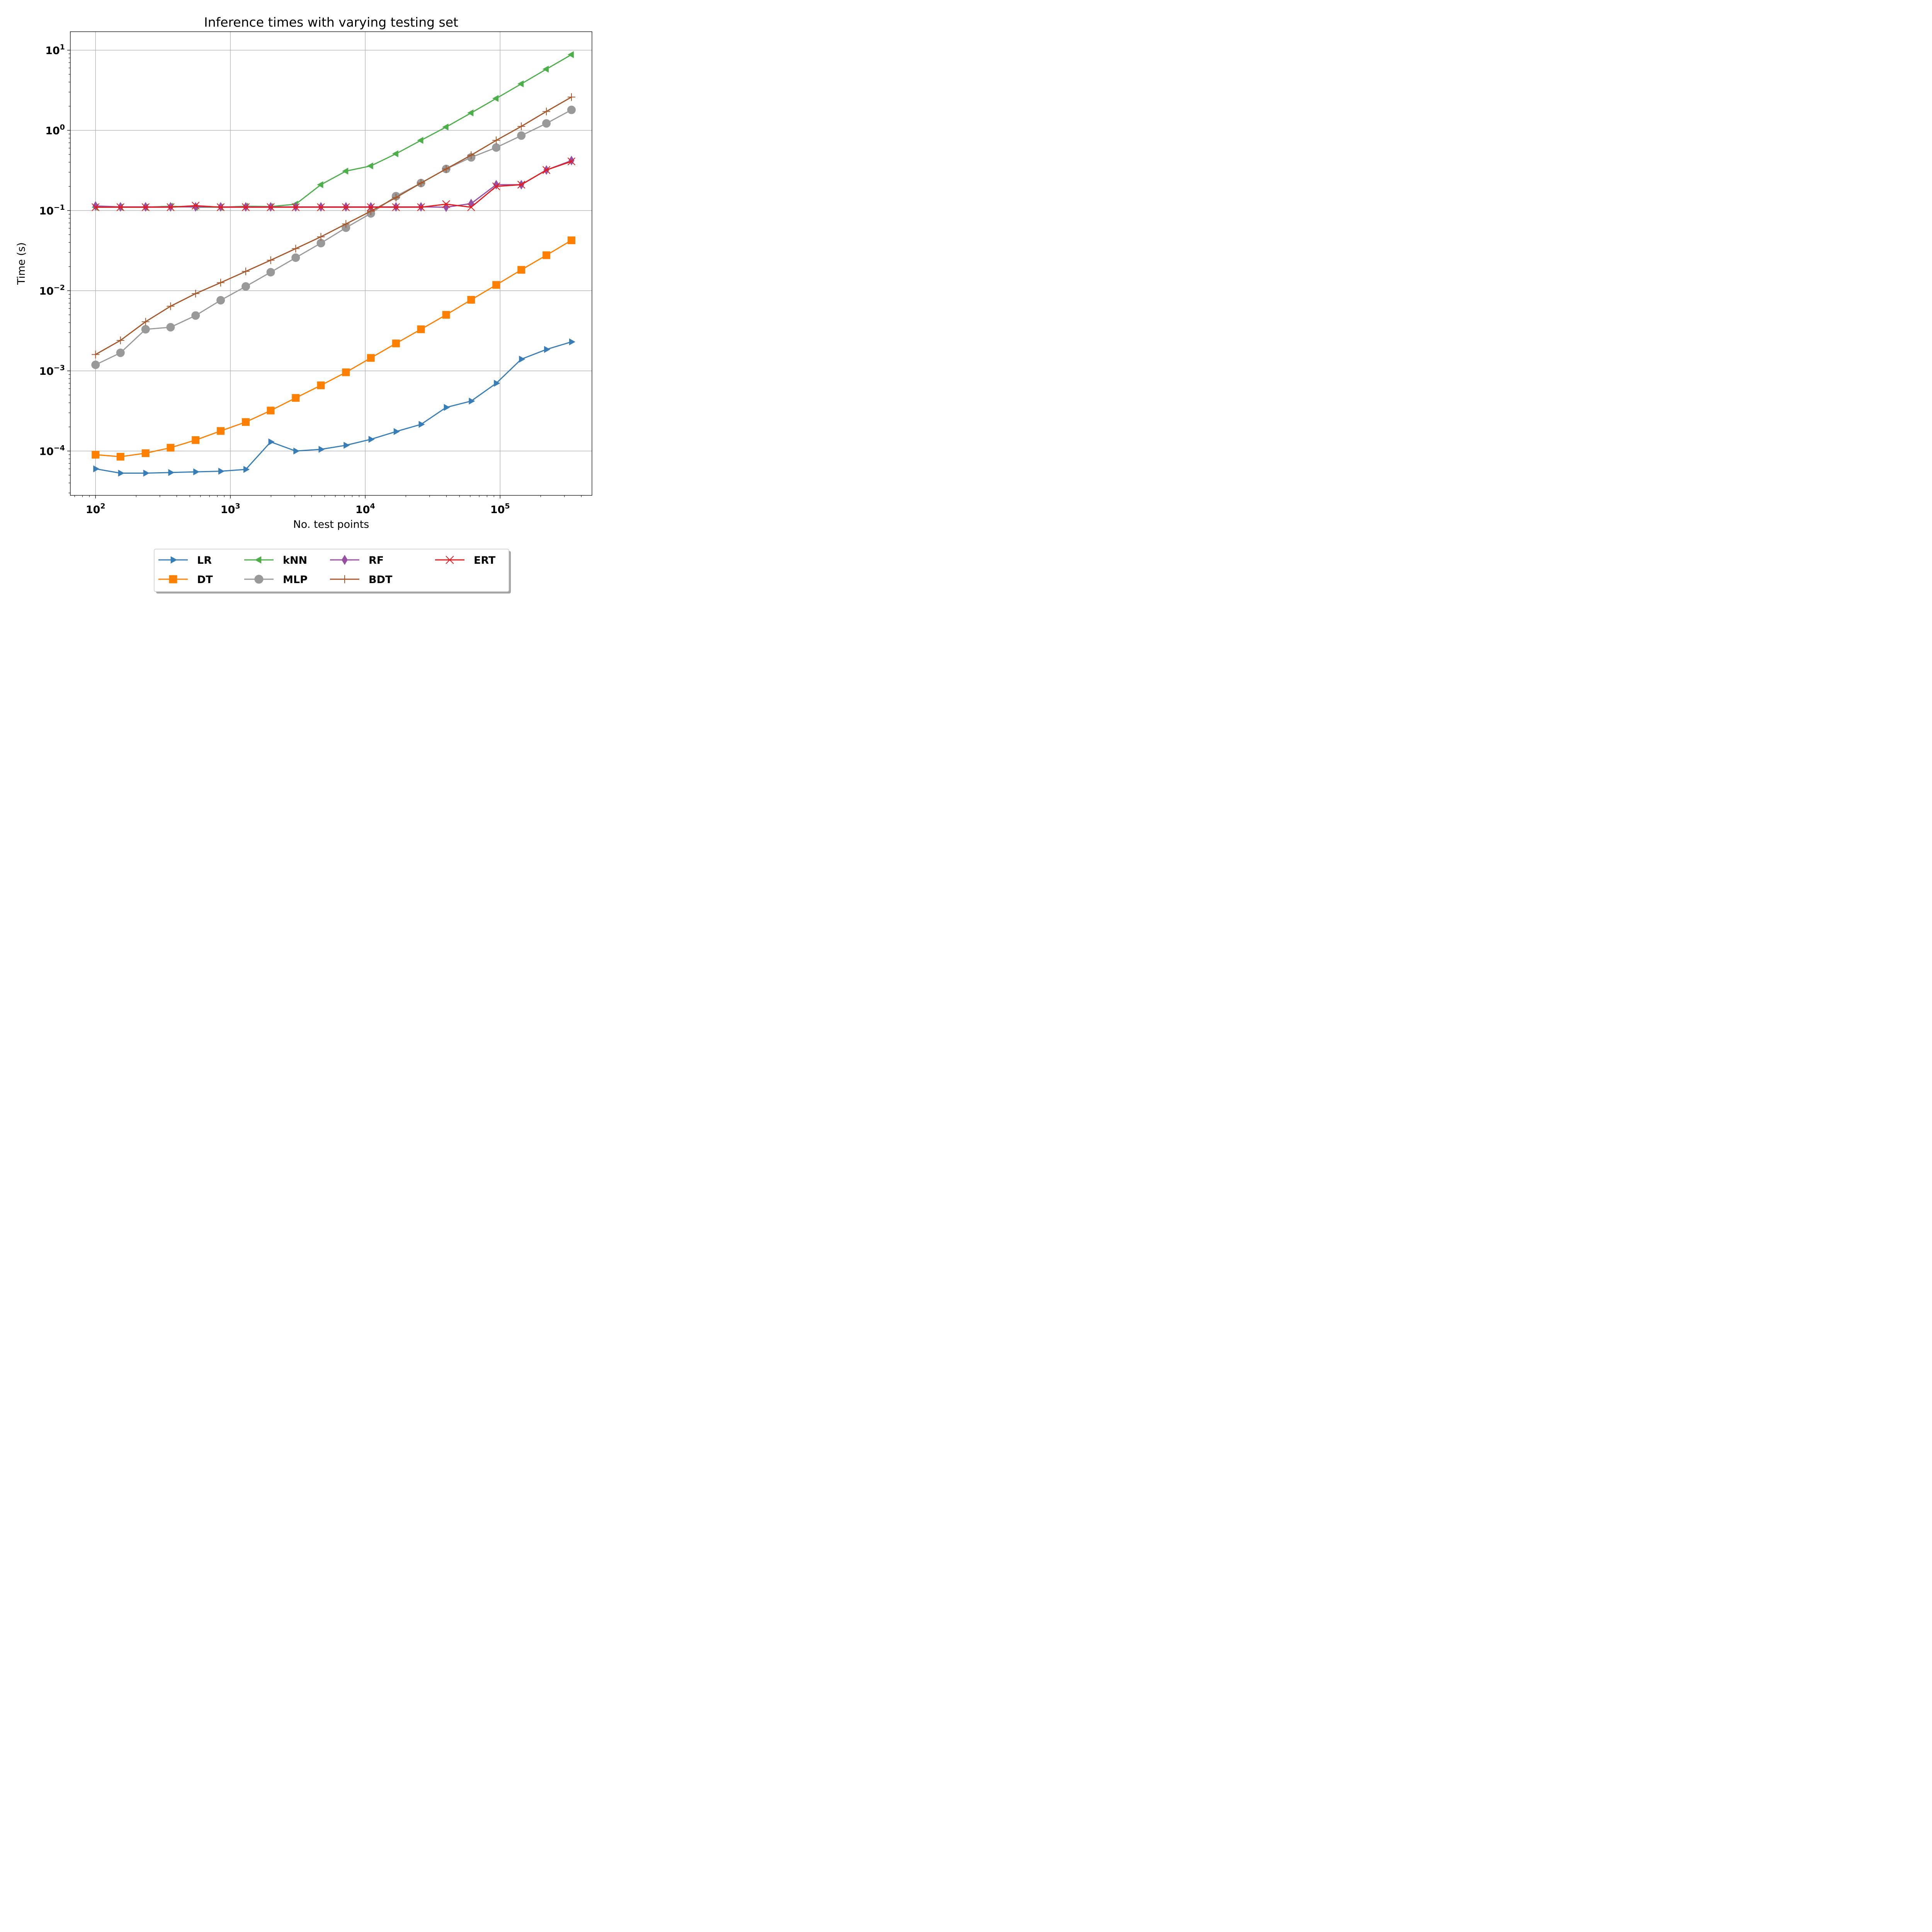  What do you see at coordinates (381, 580) in the screenshot?
I see `legend-label-bdt: BDT` at bounding box center [381, 580].